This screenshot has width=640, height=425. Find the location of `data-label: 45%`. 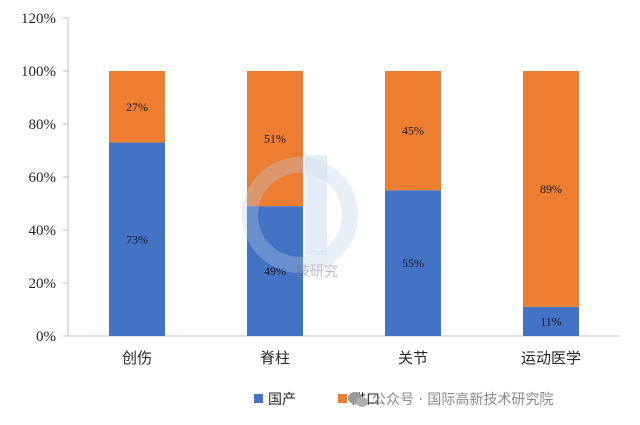

data-label: 45% is located at coordinates (413, 131).